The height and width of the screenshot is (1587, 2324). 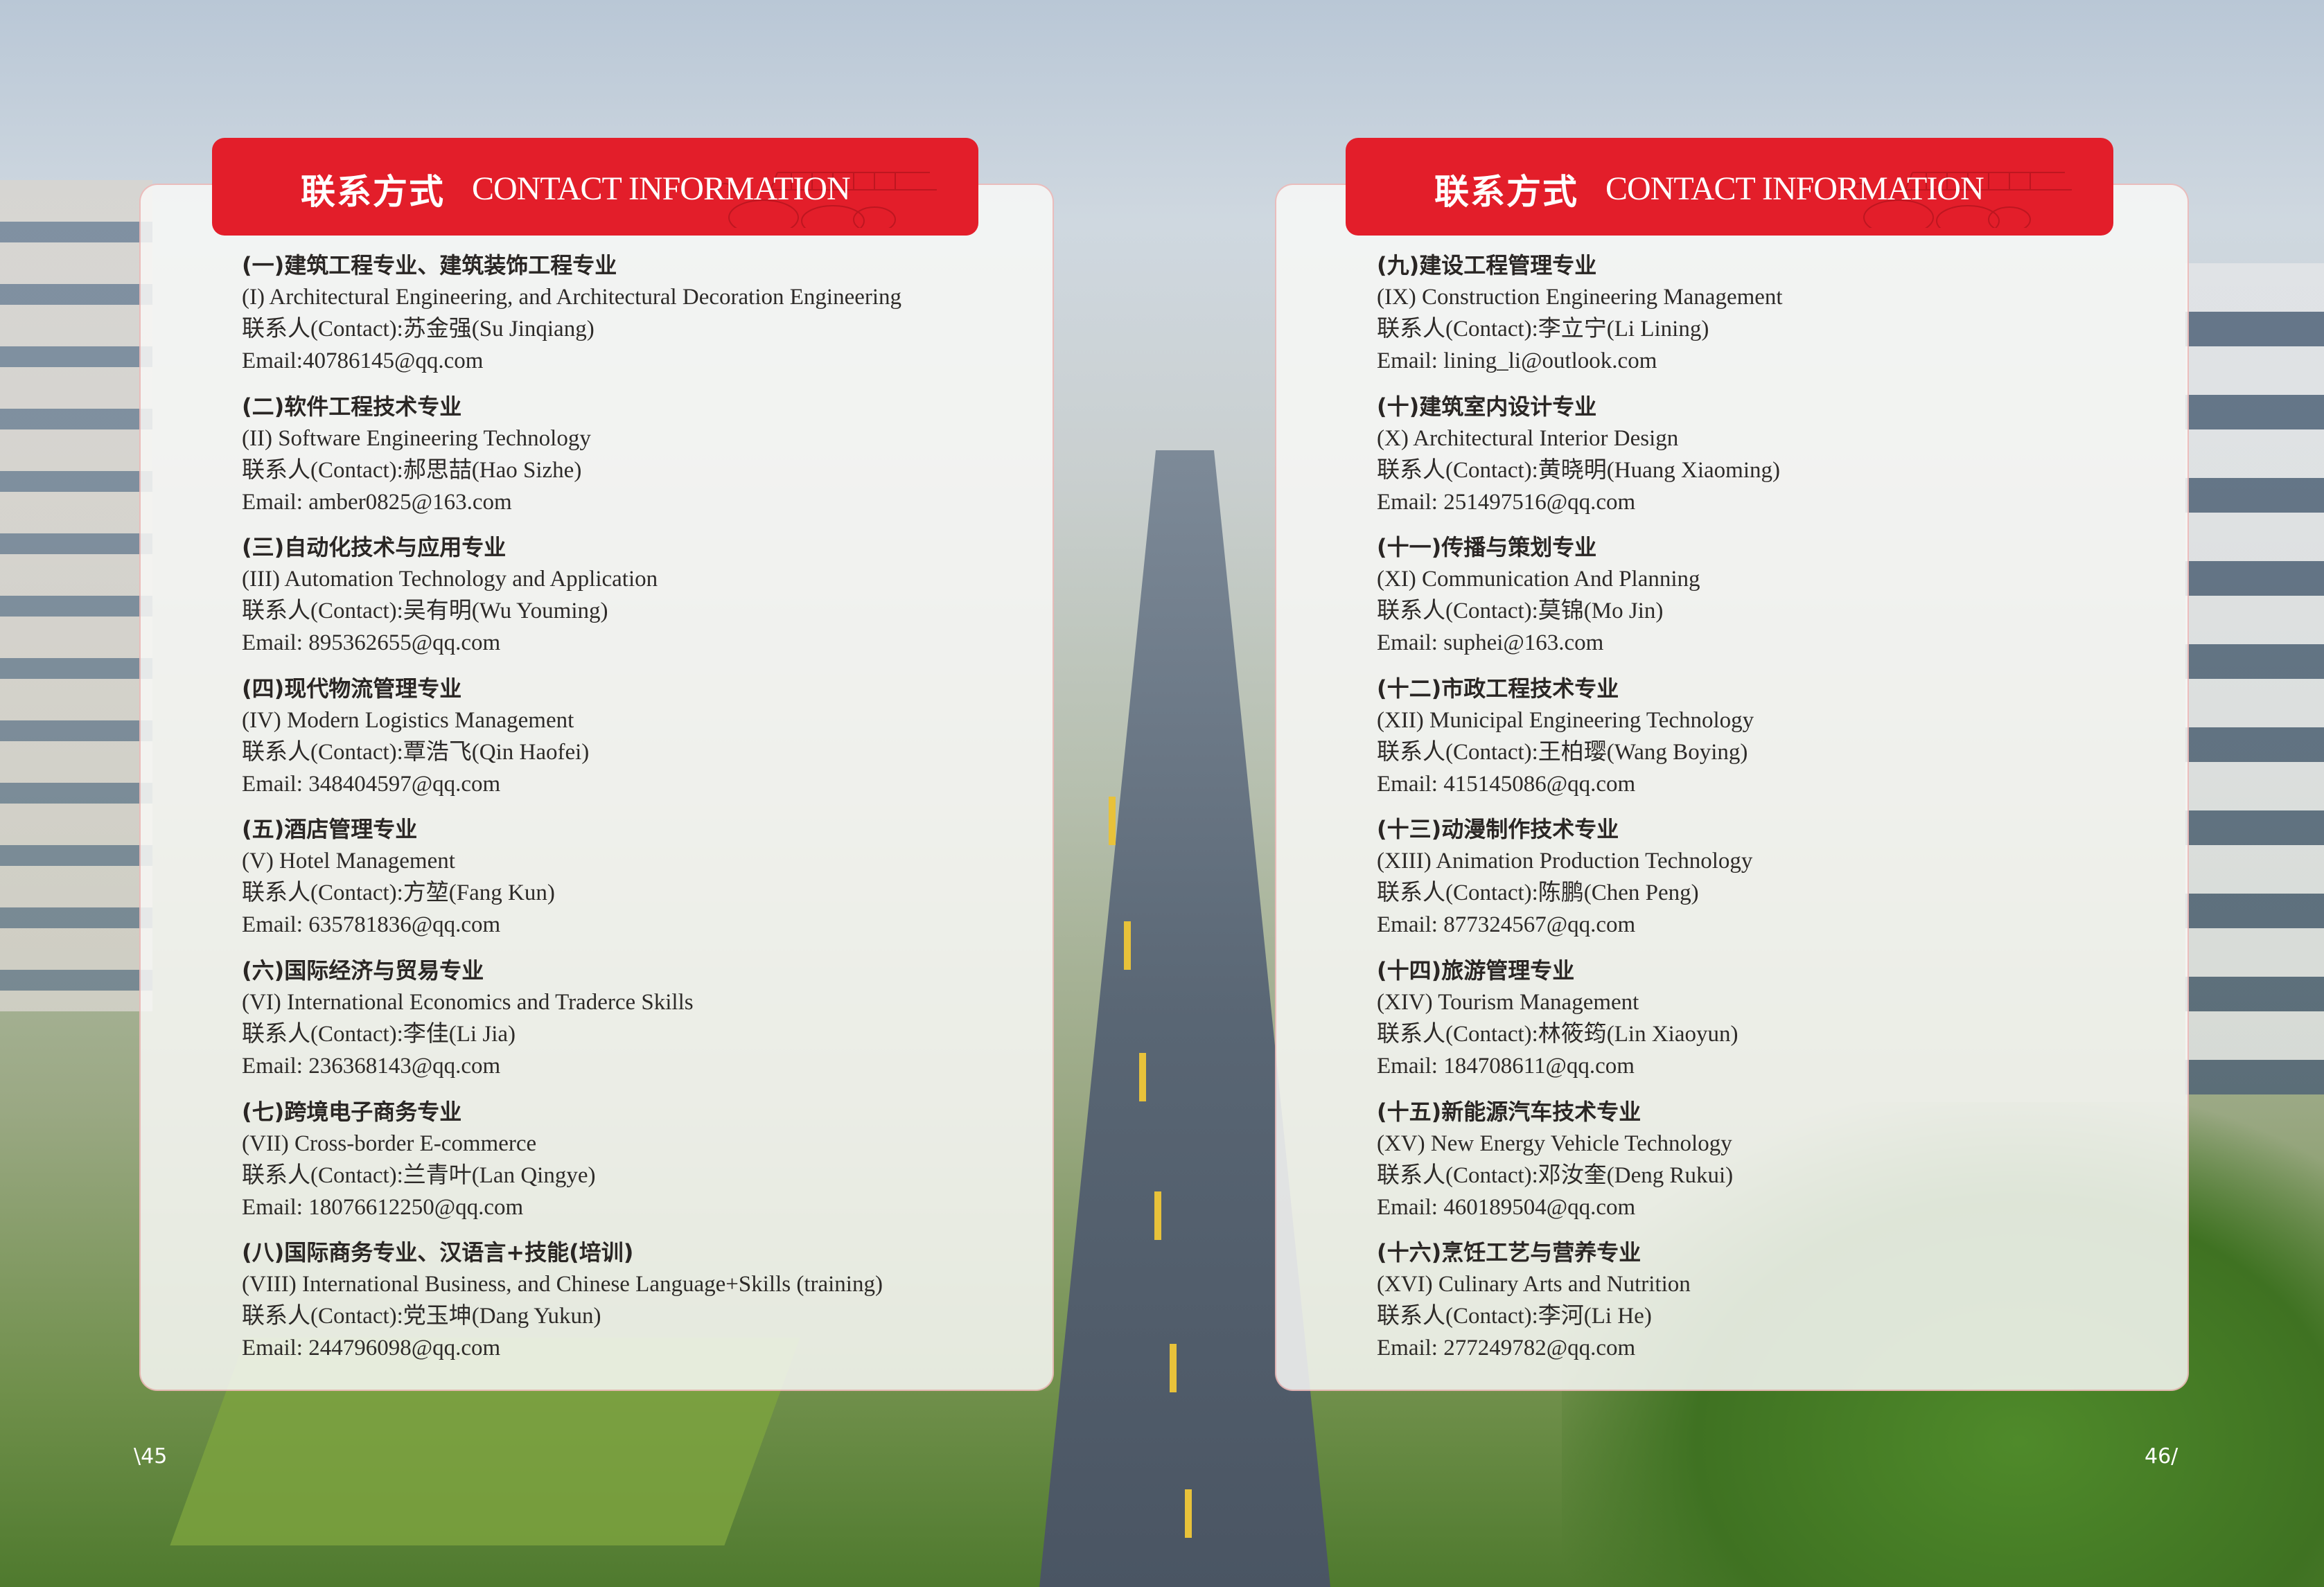 What do you see at coordinates (1506, 1207) in the screenshot?
I see `contact-email: Email: 460189504@qq.com` at bounding box center [1506, 1207].